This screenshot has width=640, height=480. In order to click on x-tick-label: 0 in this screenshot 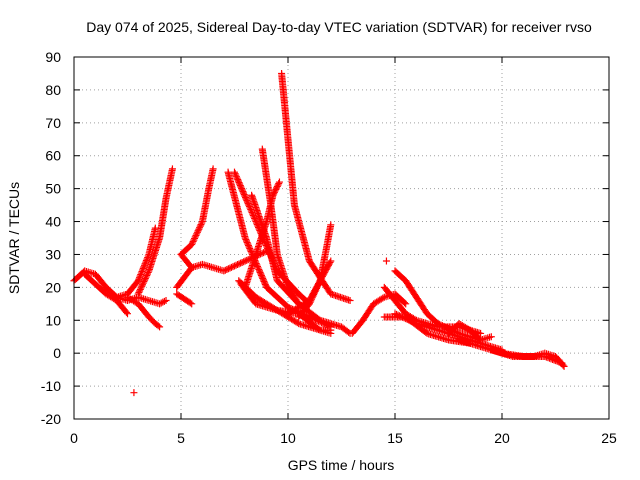, I will do `click(74, 438)`.